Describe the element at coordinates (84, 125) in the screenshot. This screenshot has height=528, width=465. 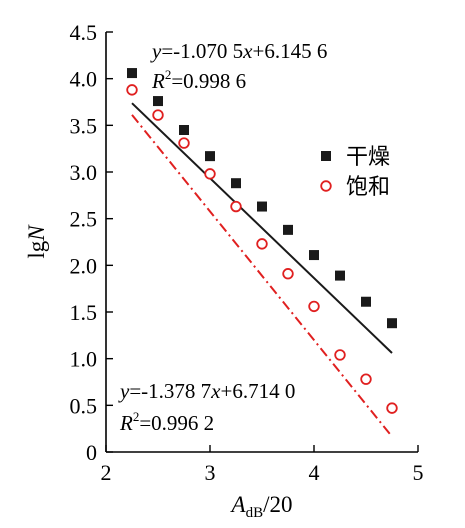
I see `y-tick-label: 3.5` at that location.